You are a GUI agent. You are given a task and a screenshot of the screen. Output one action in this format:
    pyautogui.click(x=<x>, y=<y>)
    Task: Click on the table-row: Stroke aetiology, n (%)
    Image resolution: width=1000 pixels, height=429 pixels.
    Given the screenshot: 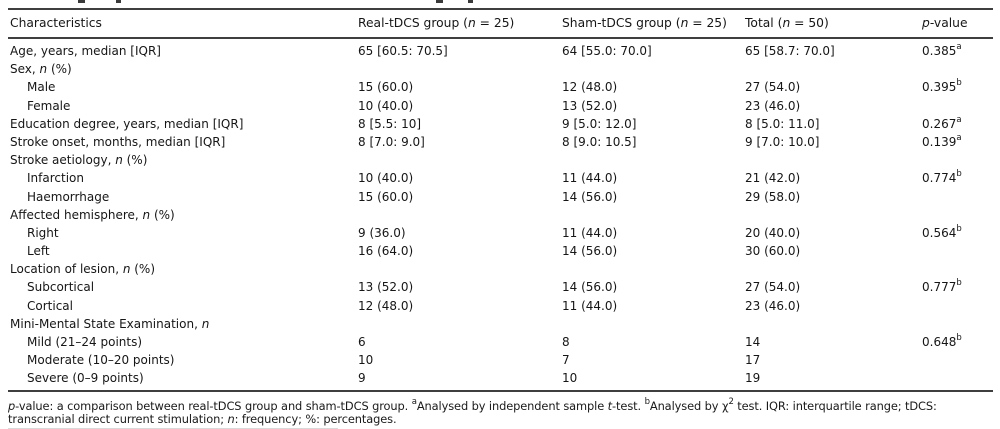 What is the action you would take?
    pyautogui.click(x=500, y=160)
    